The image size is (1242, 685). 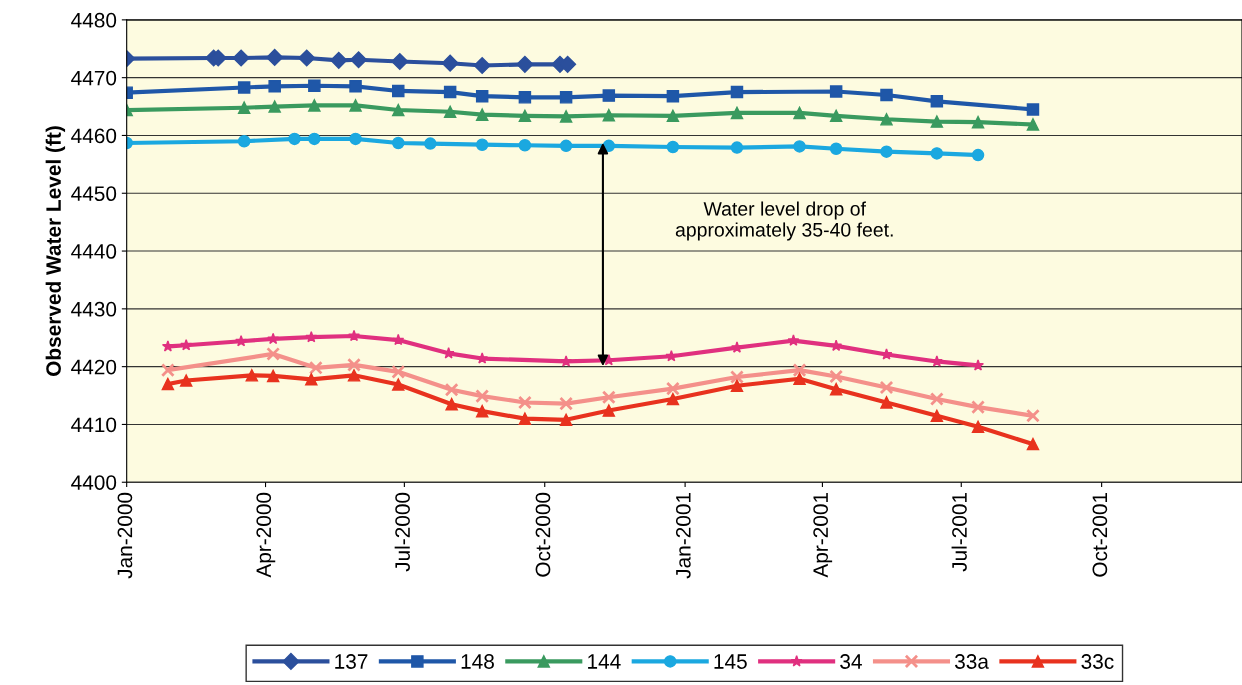 What do you see at coordinates (543, 534) in the screenshot?
I see `x-tick-label: Oct-2000` at bounding box center [543, 534].